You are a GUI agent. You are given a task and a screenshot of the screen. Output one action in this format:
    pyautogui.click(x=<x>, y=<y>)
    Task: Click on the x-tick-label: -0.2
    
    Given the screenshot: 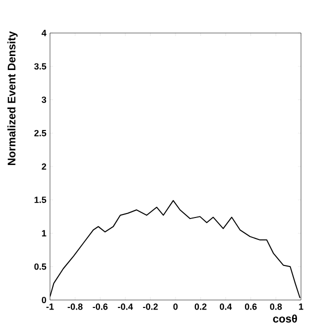 What is the action you would take?
    pyautogui.click(x=150, y=307)
    